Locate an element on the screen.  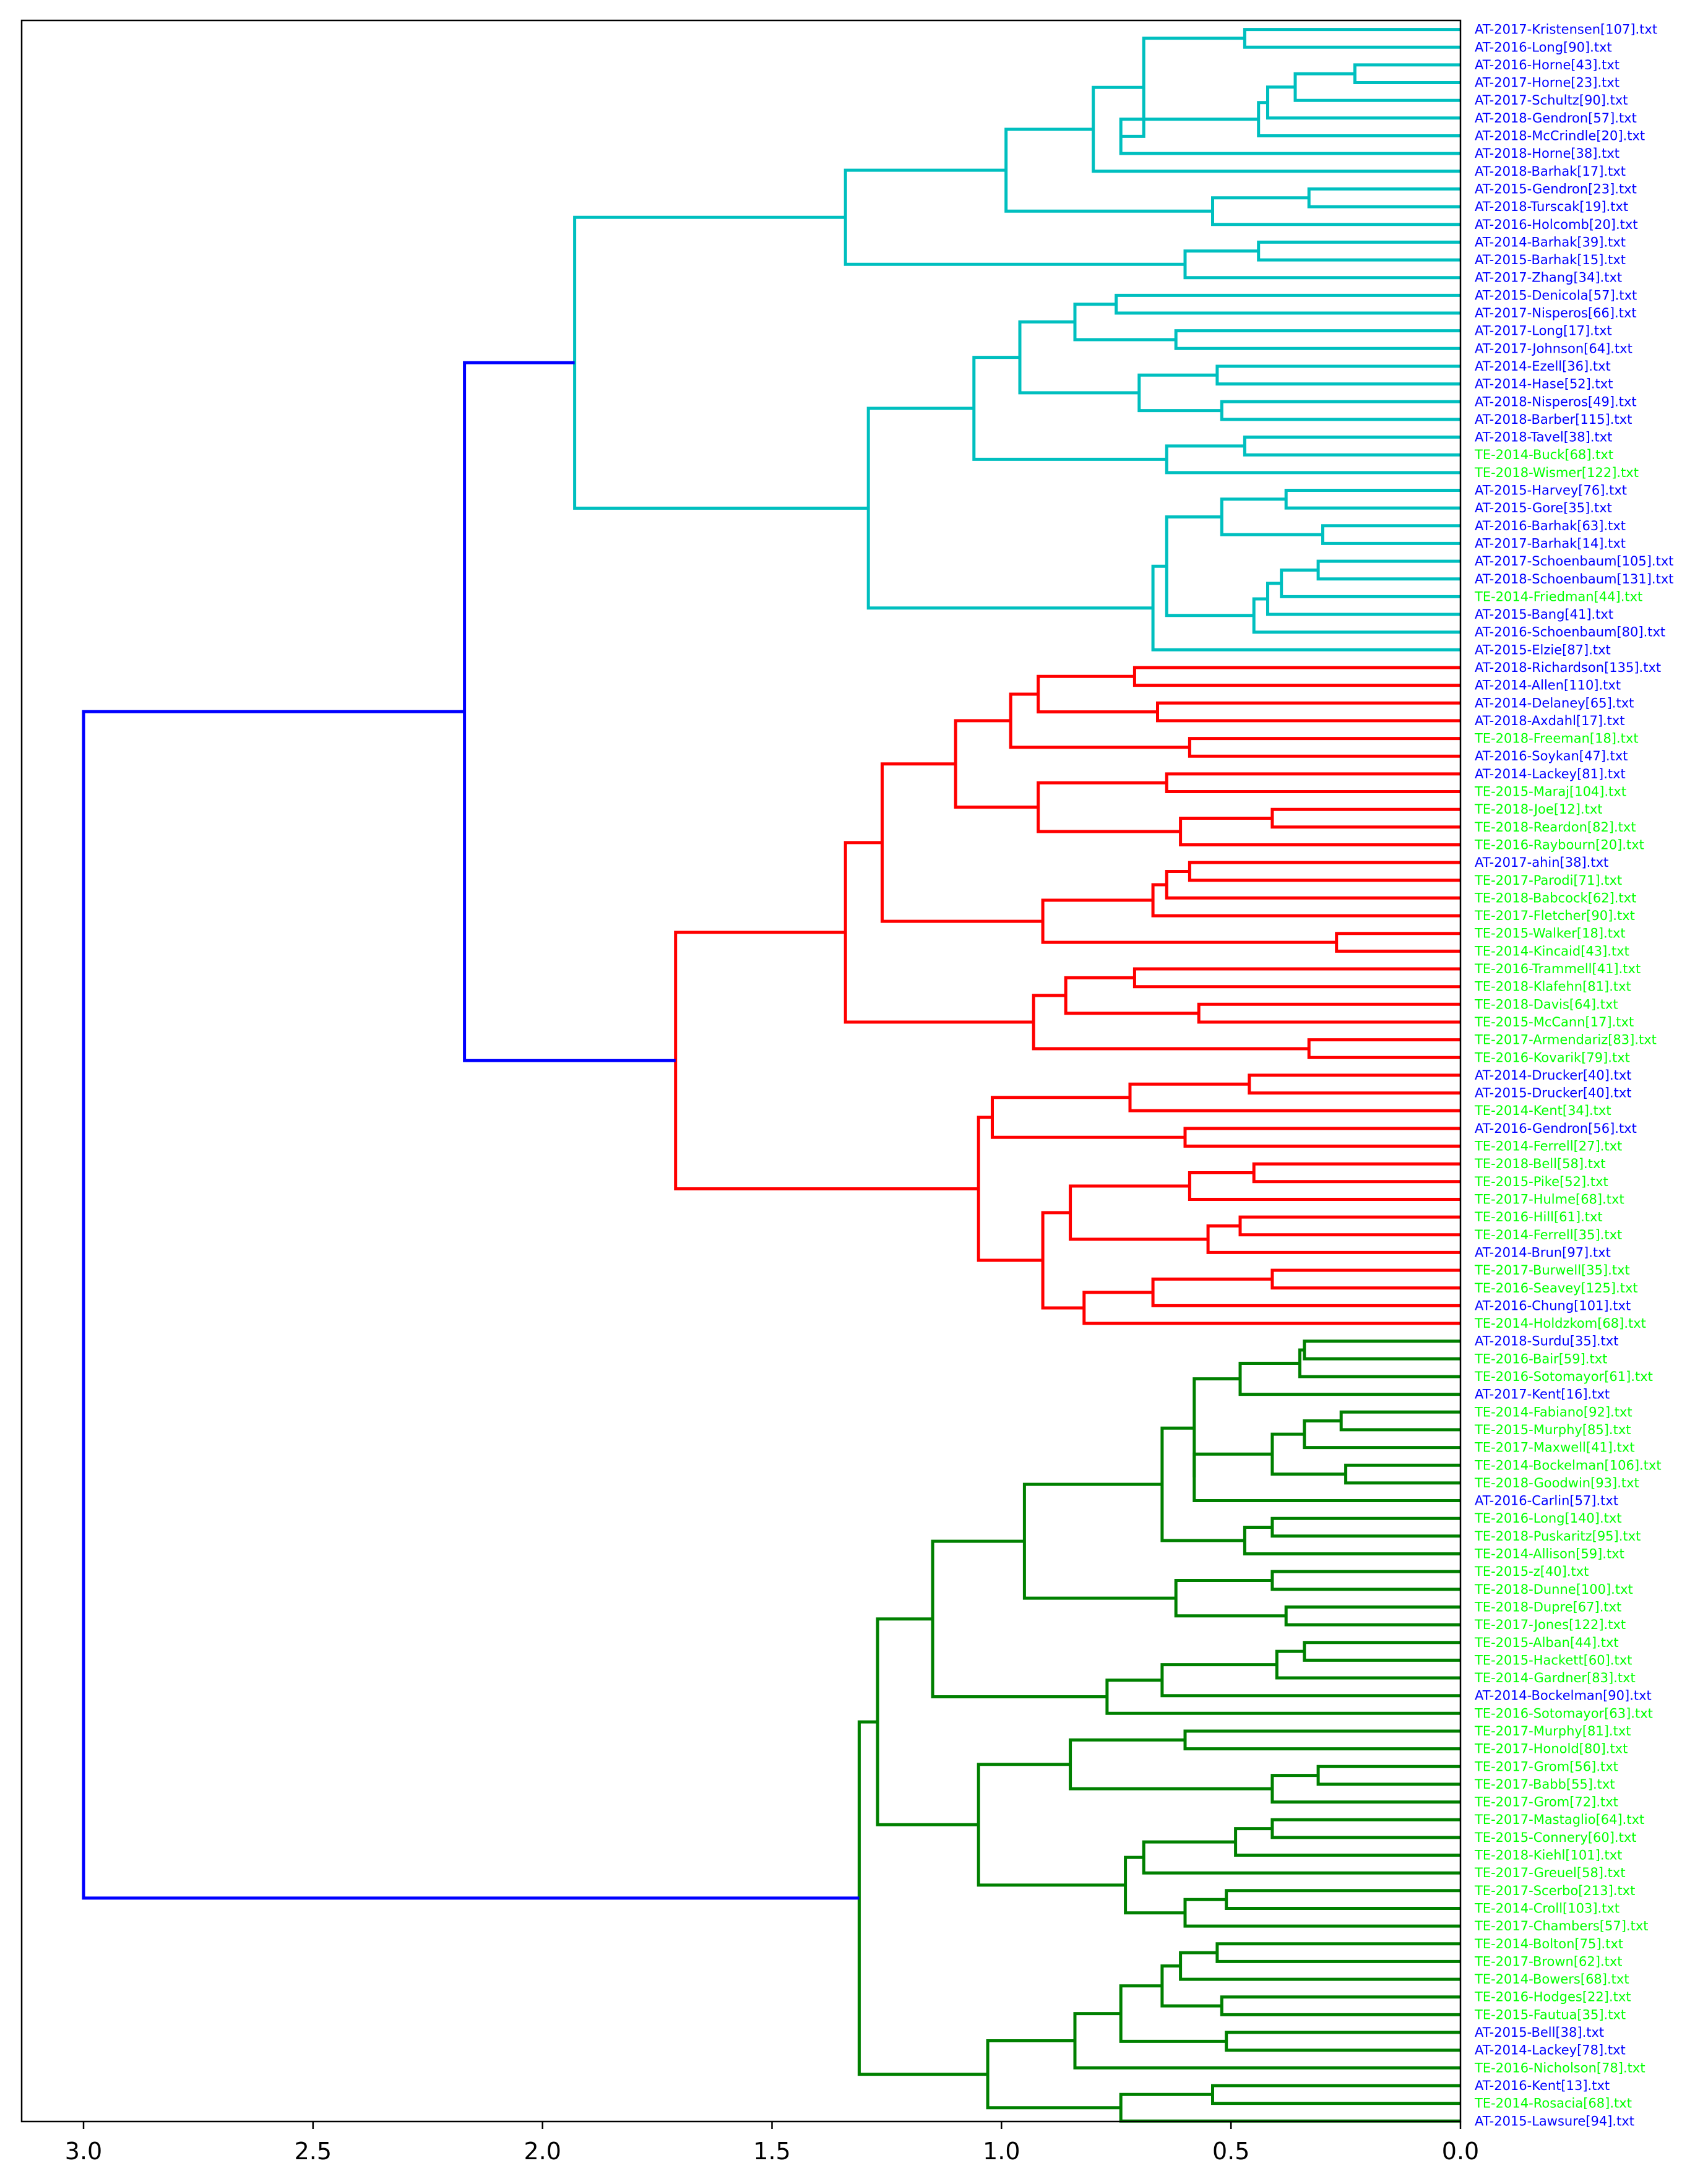
leaf-label: AT-2016-Horne[43].txt is located at coordinates (1547, 65).